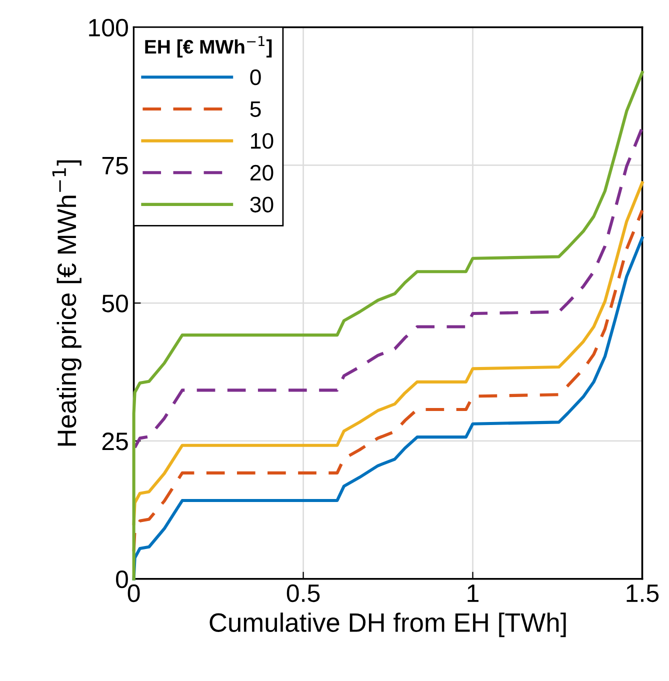 Image resolution: width=669 pixels, height=681 pixels. I want to click on y-tick-label: 100, so click(108, 27).